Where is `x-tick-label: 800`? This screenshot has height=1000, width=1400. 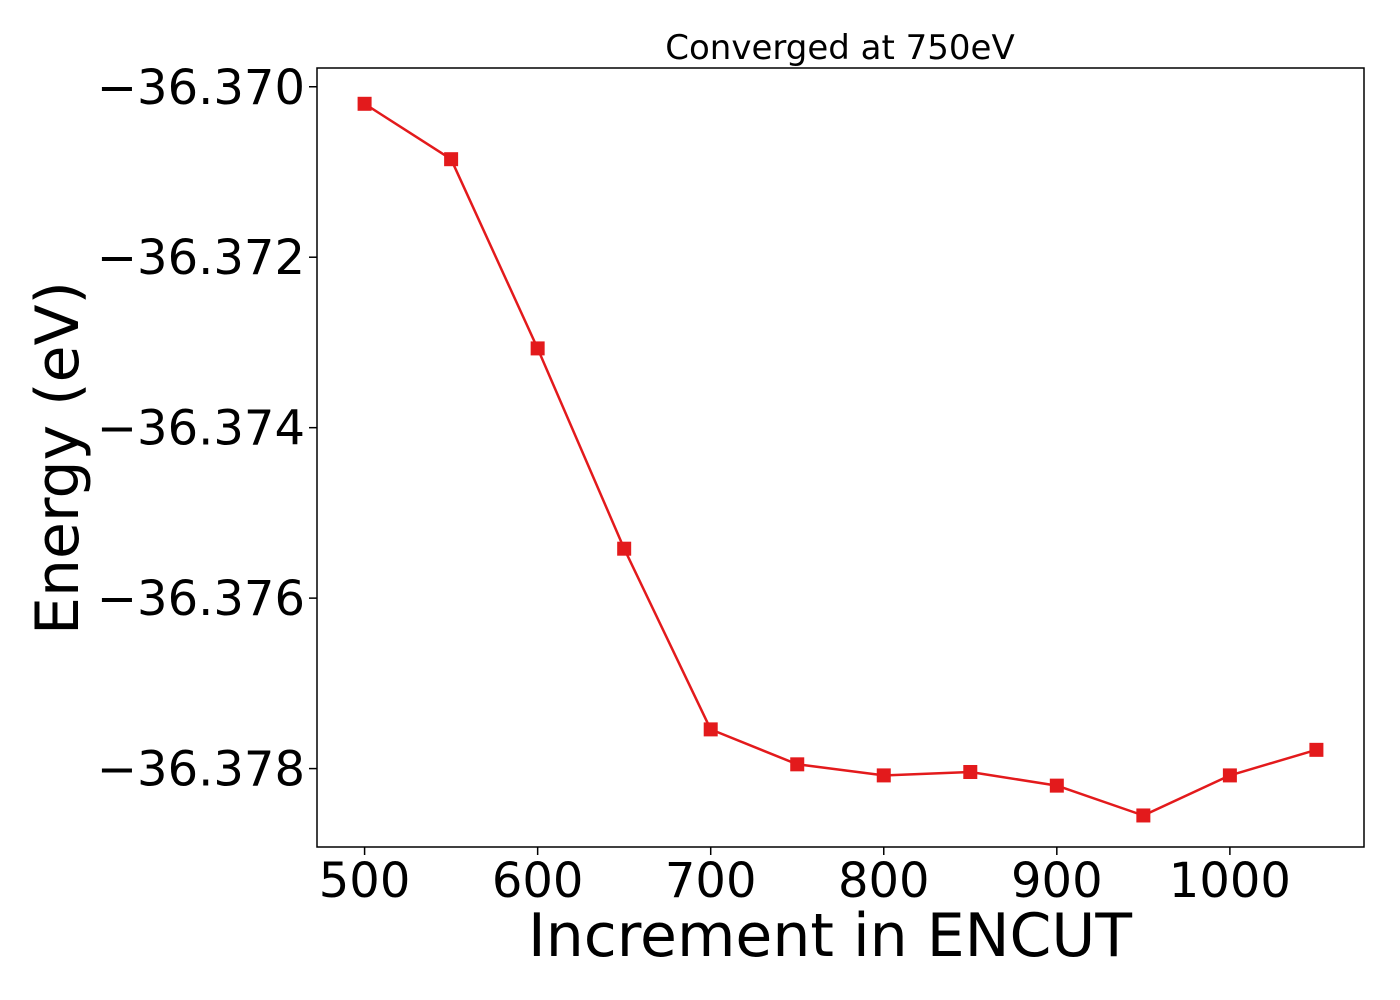 x-tick-label: 800 is located at coordinates (884, 881).